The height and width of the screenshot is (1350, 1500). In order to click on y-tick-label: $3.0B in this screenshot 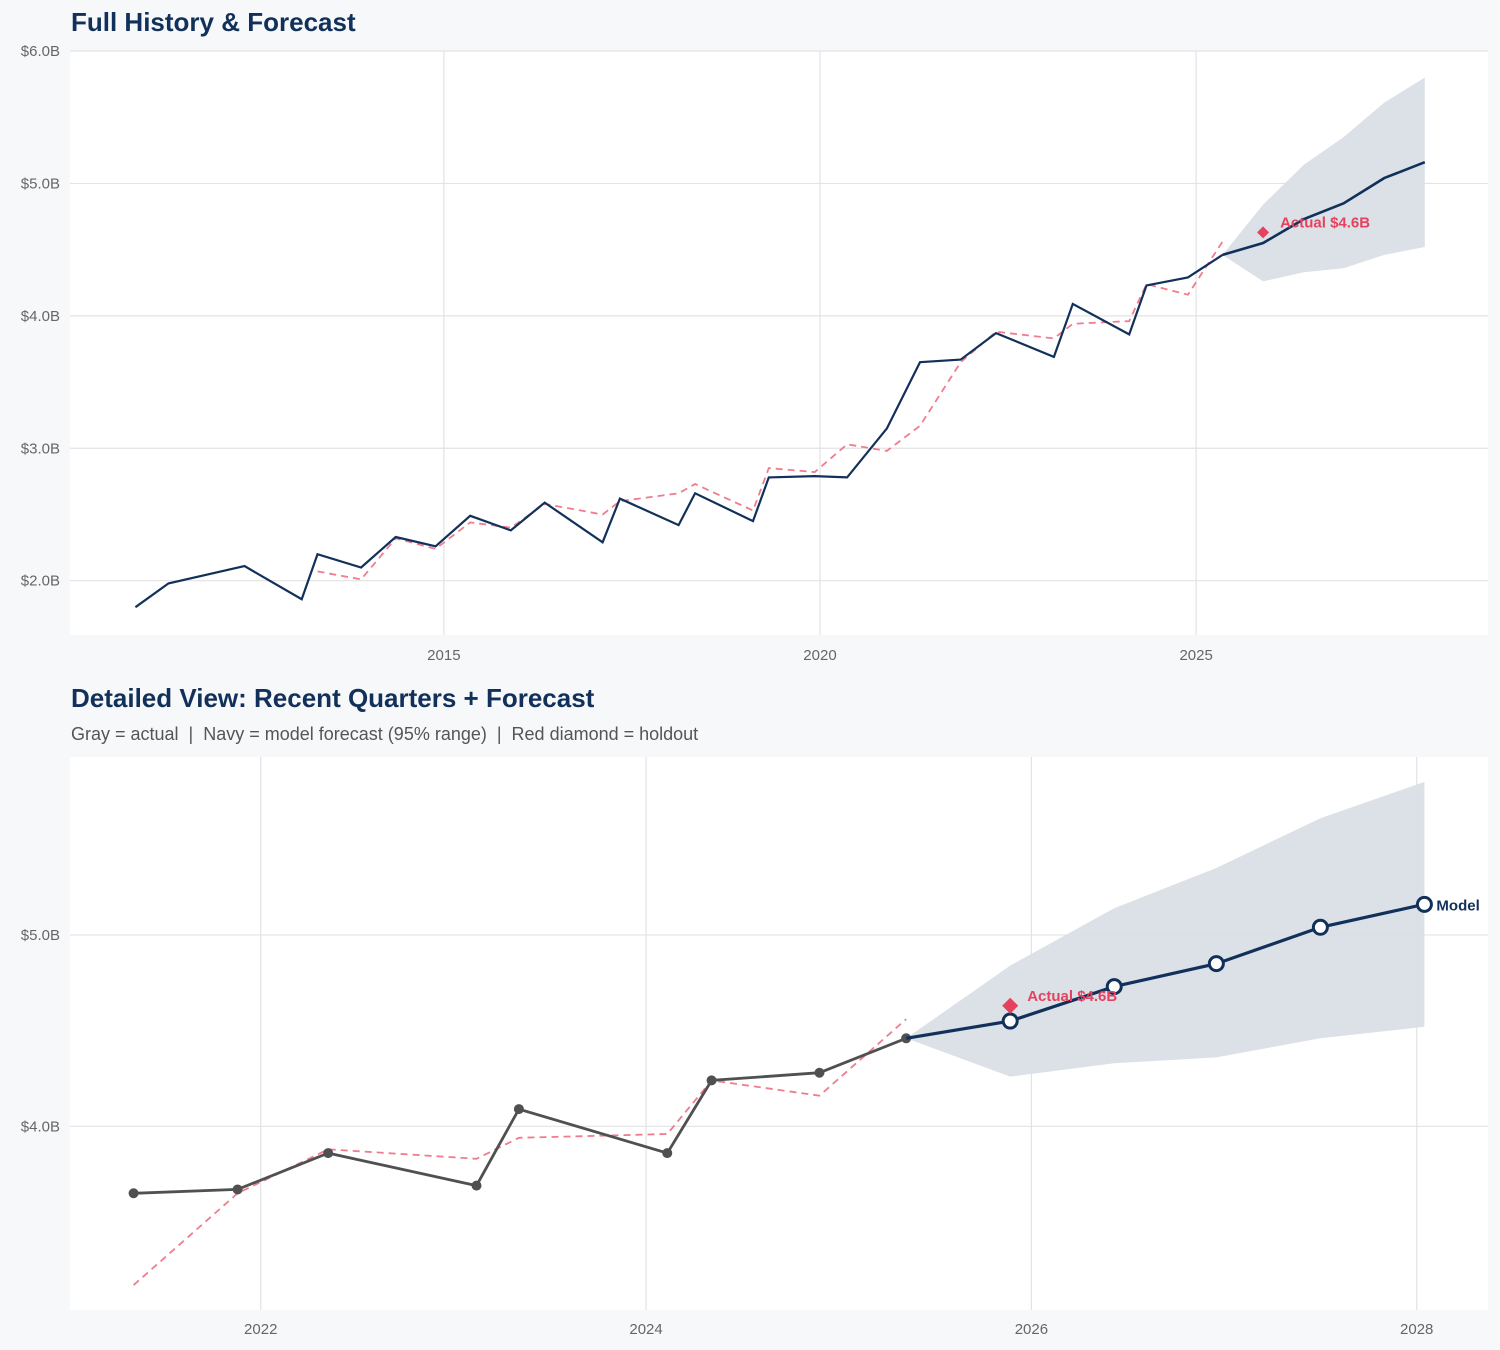, I will do `click(40, 448)`.